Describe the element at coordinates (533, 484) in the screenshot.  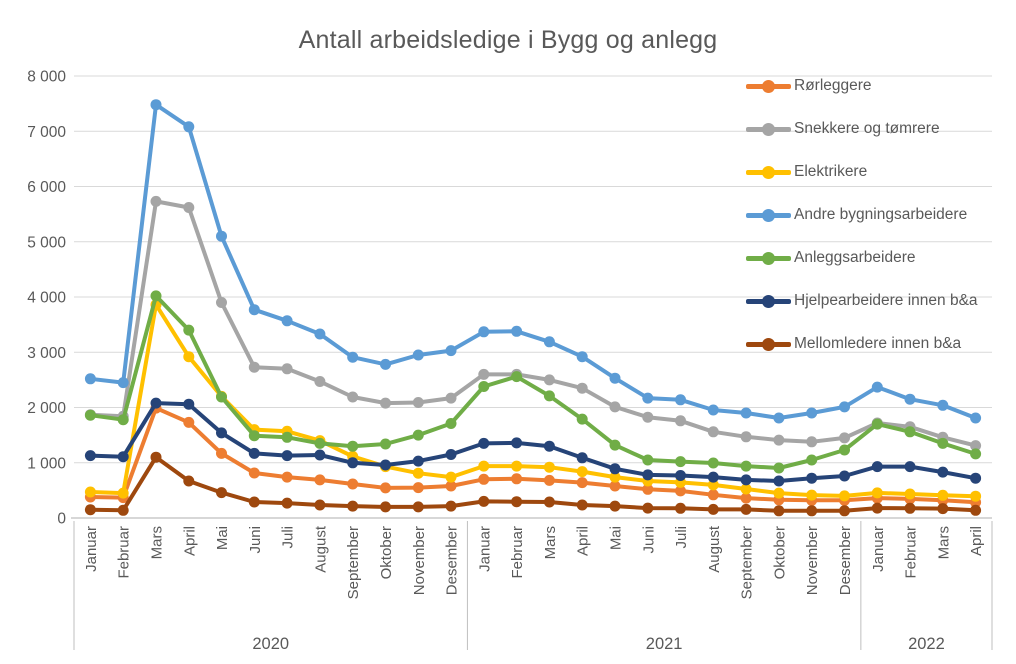
I see `series-line-mellomledere-innen-b-a` at that location.